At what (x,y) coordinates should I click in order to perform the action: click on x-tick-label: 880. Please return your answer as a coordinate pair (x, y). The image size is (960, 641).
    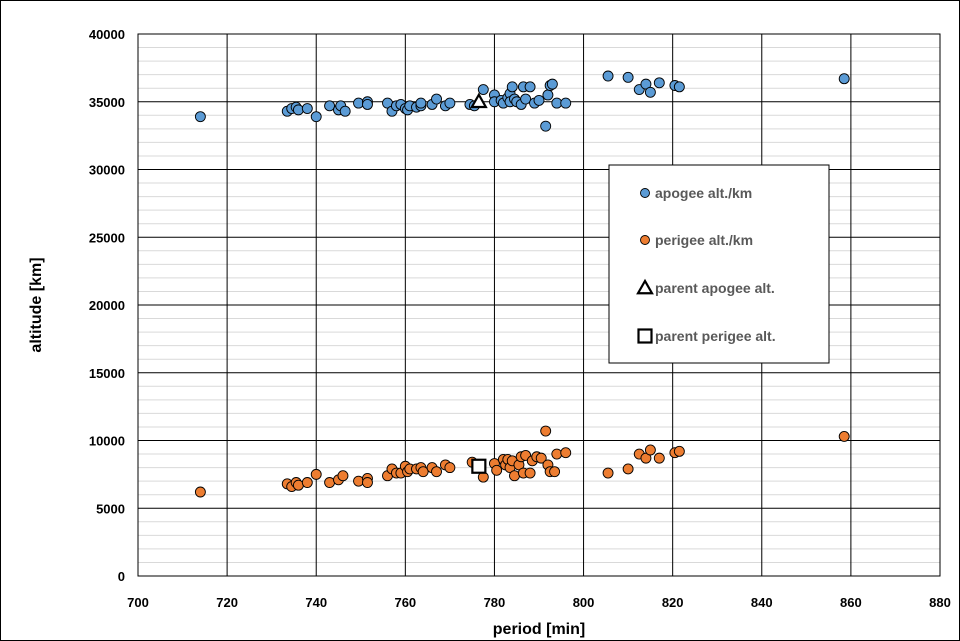
    Looking at the image, I should click on (940, 602).